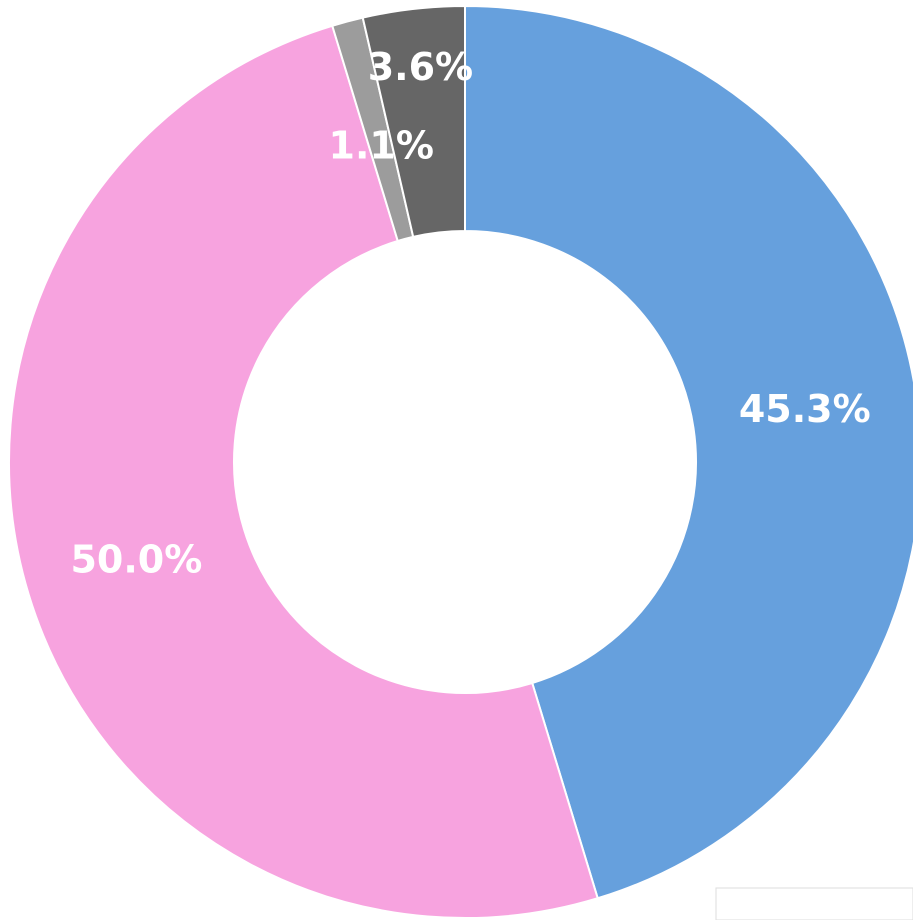 This screenshot has height=920, width=913. I want to click on legend-box-fragment, so click(814, 903).